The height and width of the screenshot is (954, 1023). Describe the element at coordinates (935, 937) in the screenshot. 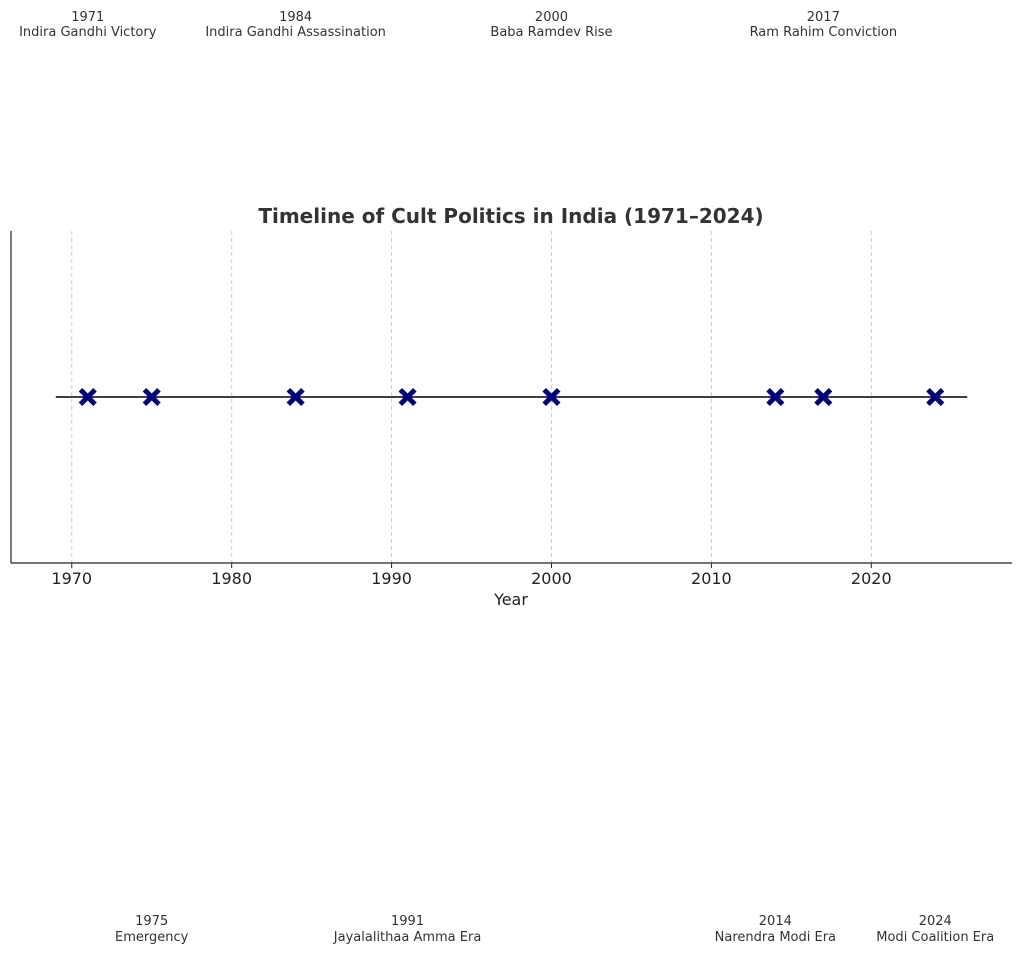

I see `event-name-label: Modi Coalition Era` at that location.